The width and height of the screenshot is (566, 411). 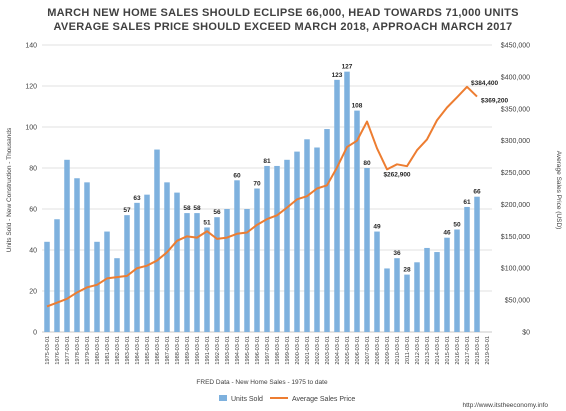 I want to click on x-tick-label: 1993-03-01, so click(x=228, y=350).